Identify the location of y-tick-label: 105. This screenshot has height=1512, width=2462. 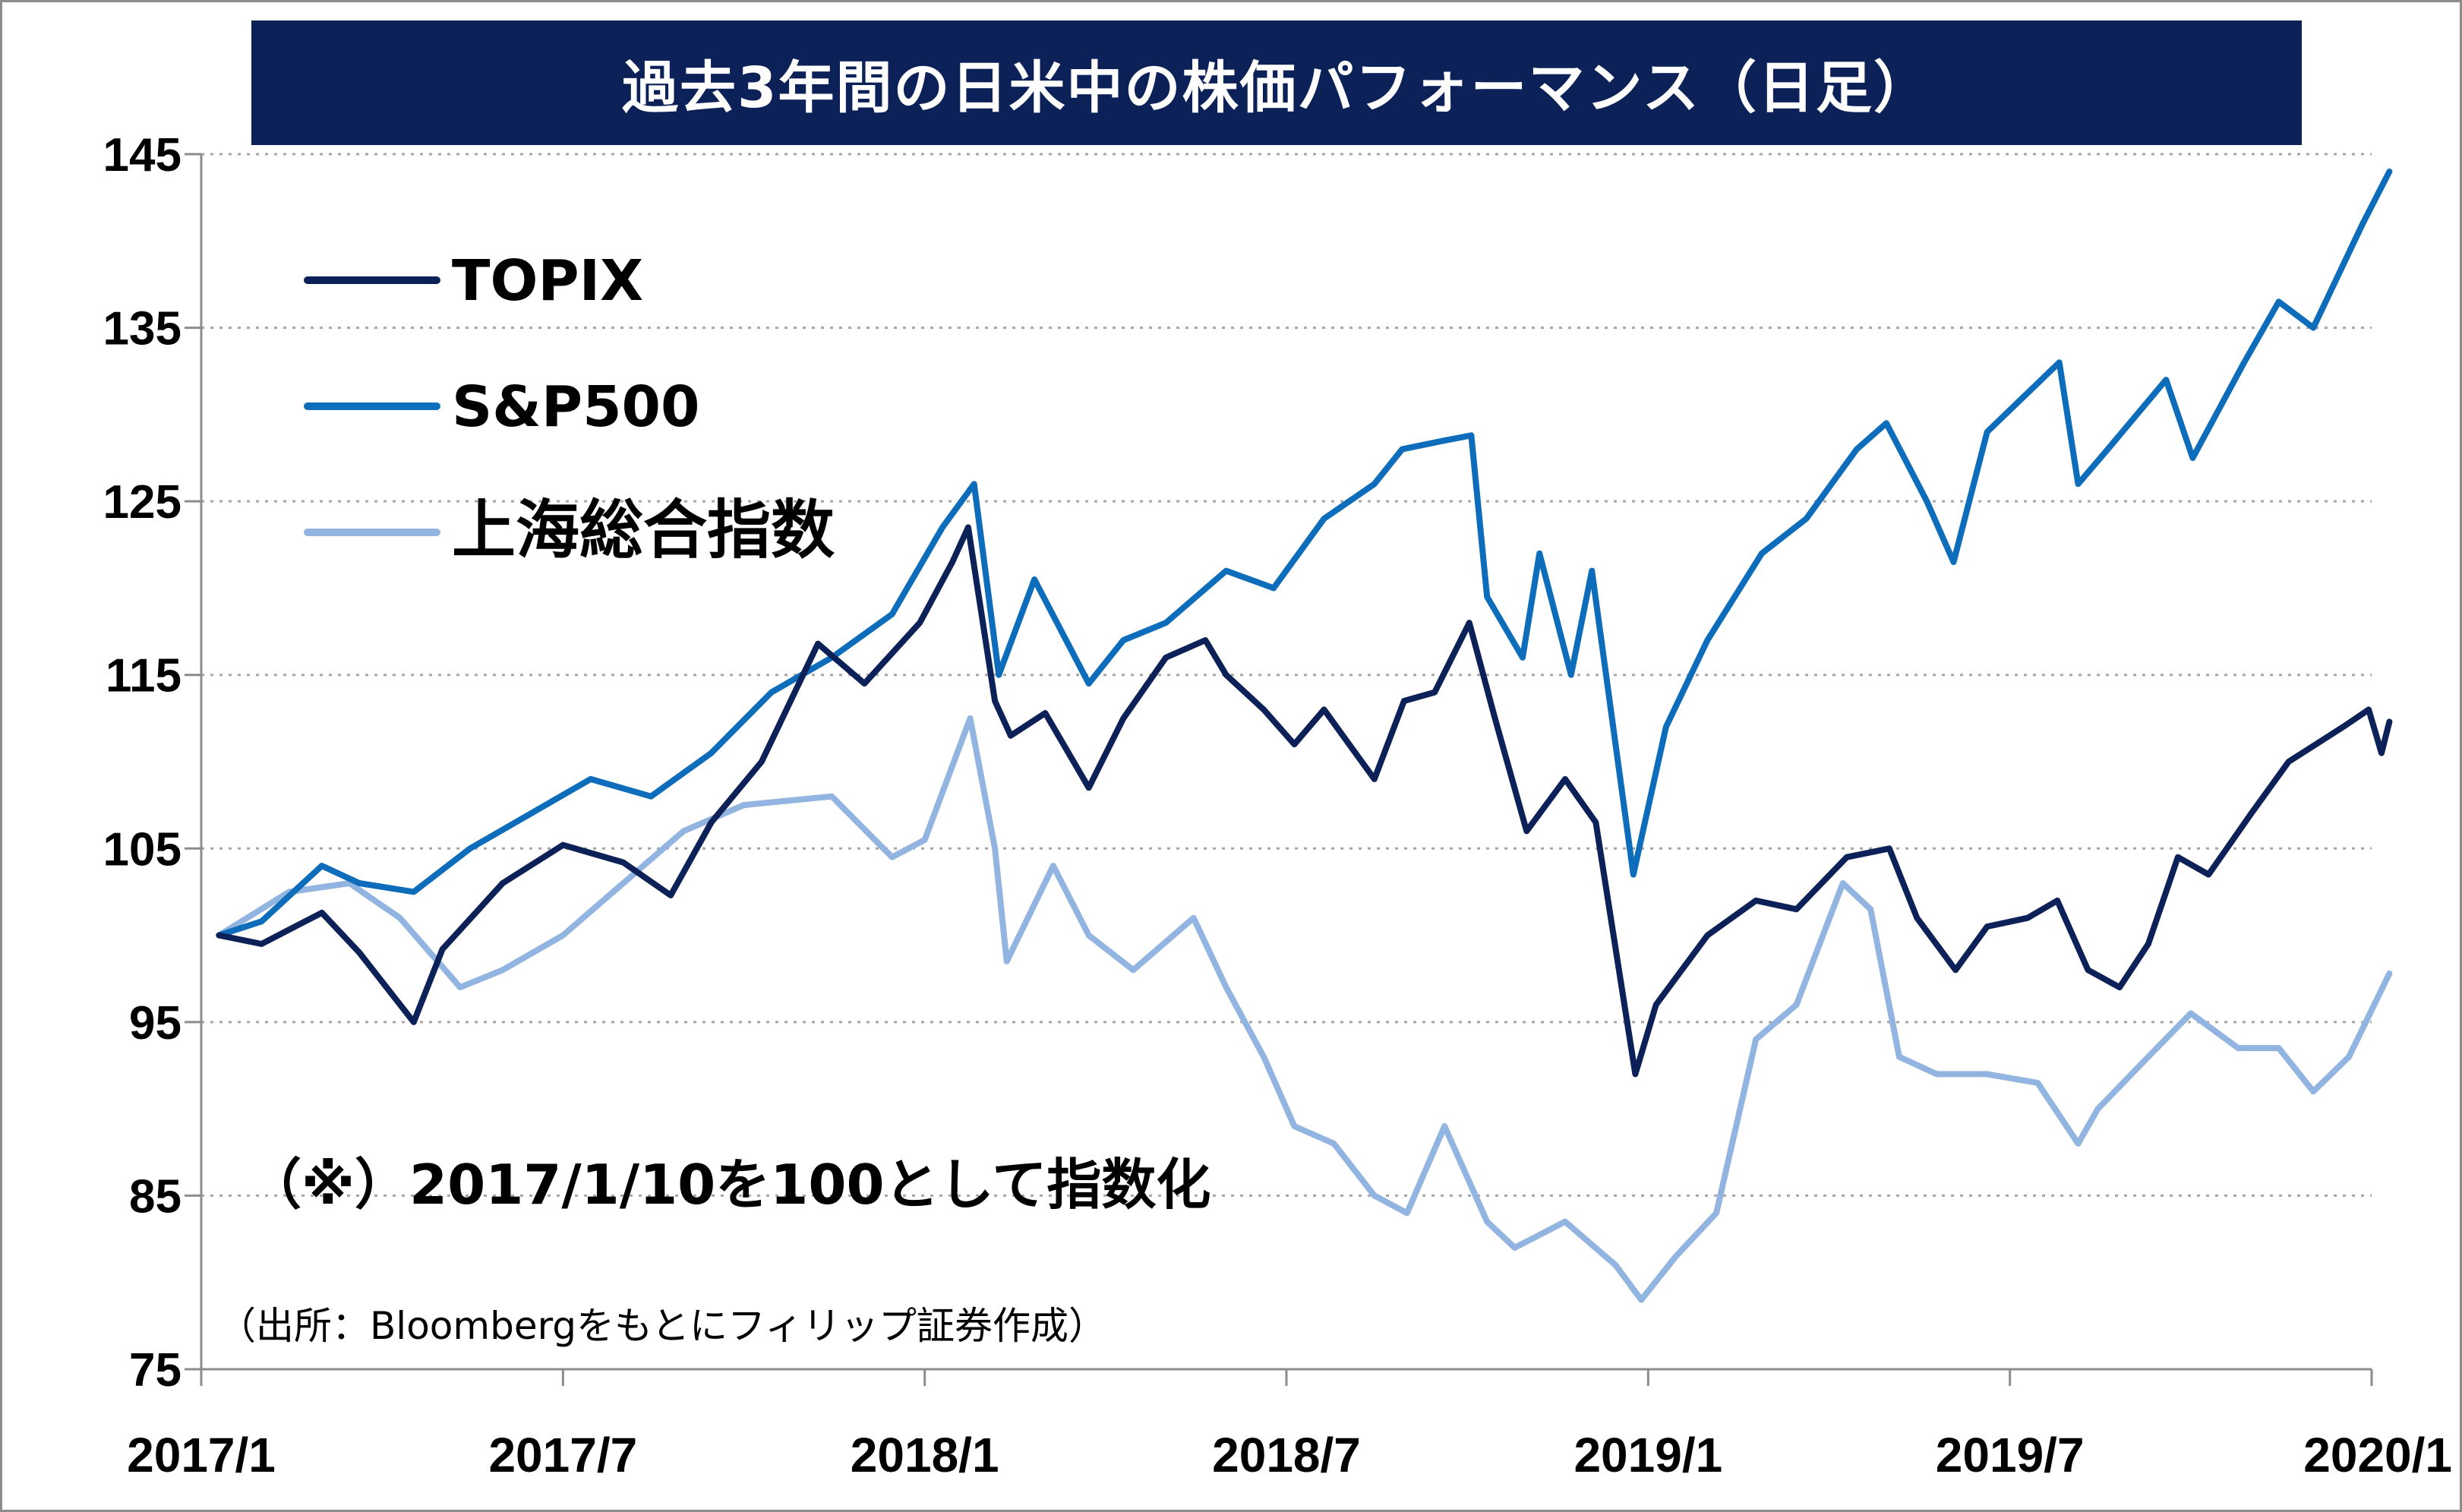
(142, 849).